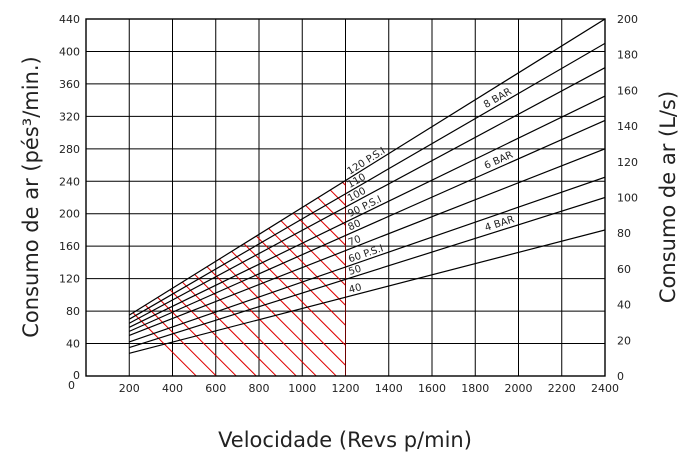 Image resolution: width=691 pixels, height=452 pixels. What do you see at coordinates (475, 388) in the screenshot?
I see `x-tick-label-8: 1800` at bounding box center [475, 388].